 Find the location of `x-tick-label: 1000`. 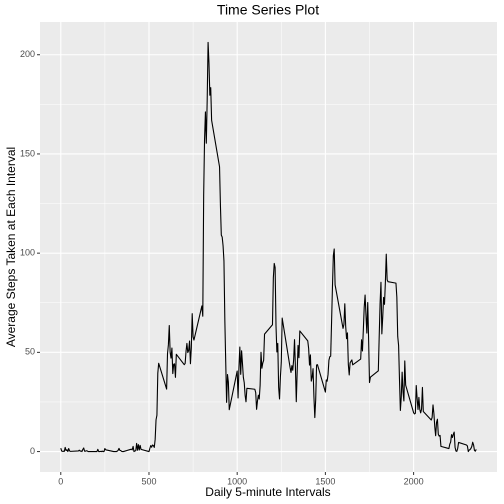

x-tick-label: 1000 is located at coordinates (237, 481).